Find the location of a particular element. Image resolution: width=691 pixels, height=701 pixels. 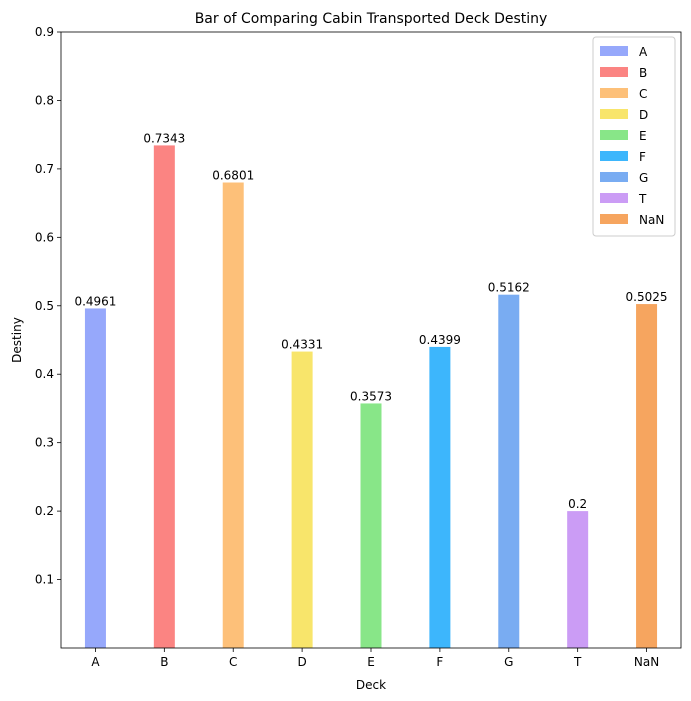

bar-T is located at coordinates (578, 579).